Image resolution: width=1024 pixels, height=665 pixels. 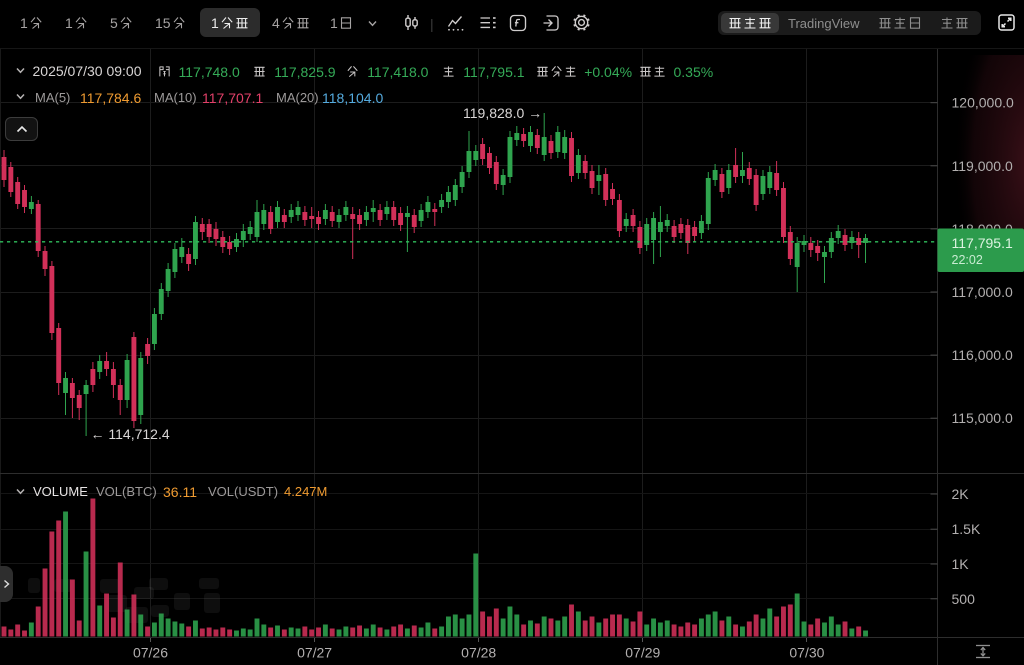 I want to click on svg-text: 22:02, so click(x=967, y=260).